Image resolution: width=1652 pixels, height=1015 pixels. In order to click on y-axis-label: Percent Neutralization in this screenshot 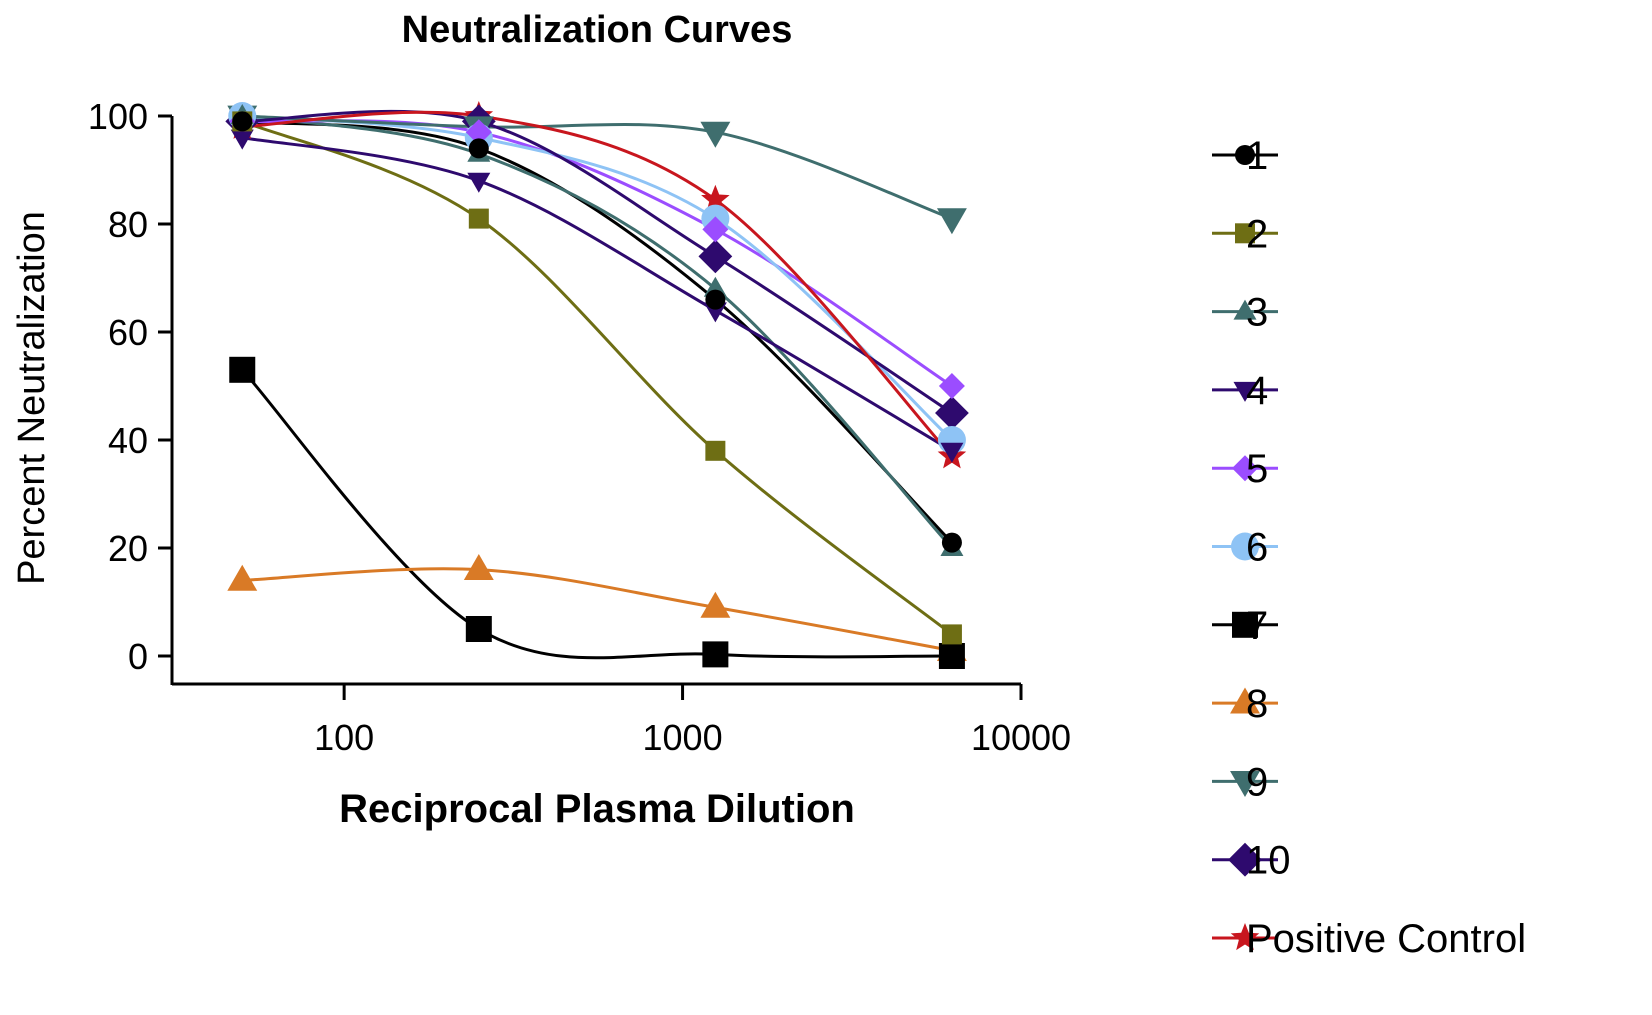, I will do `click(32, 398)`.